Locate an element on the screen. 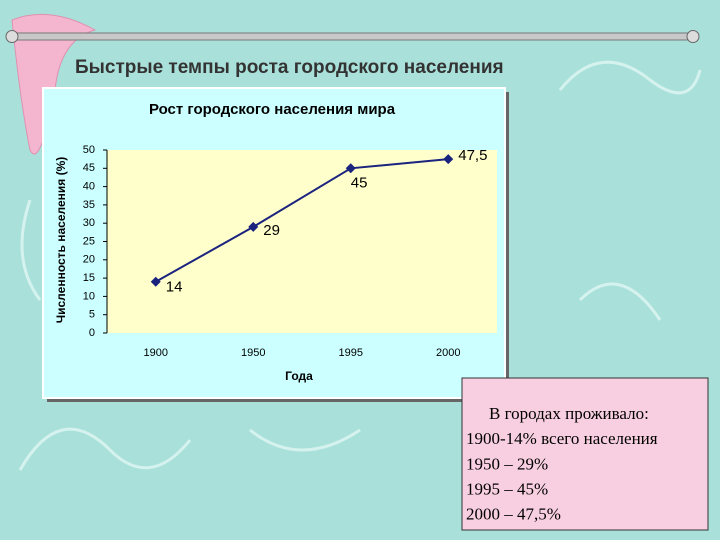 The height and width of the screenshot is (545, 720). note-line: 2000 – 47,5% is located at coordinates (513, 514).